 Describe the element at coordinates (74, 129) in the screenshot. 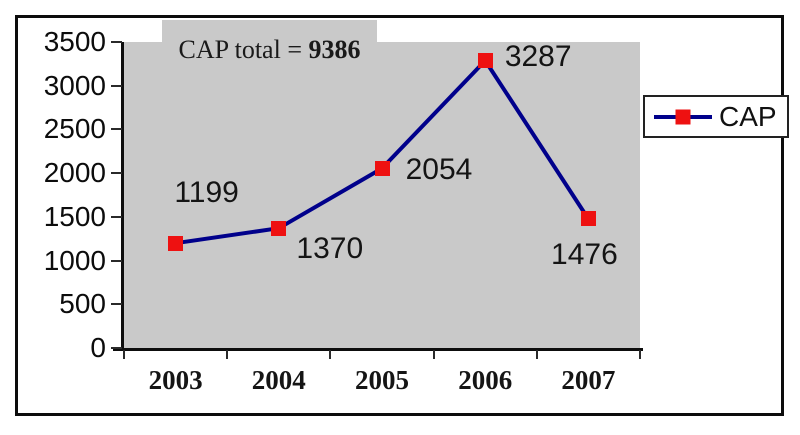

I see `y-axis-label: 2500` at that location.